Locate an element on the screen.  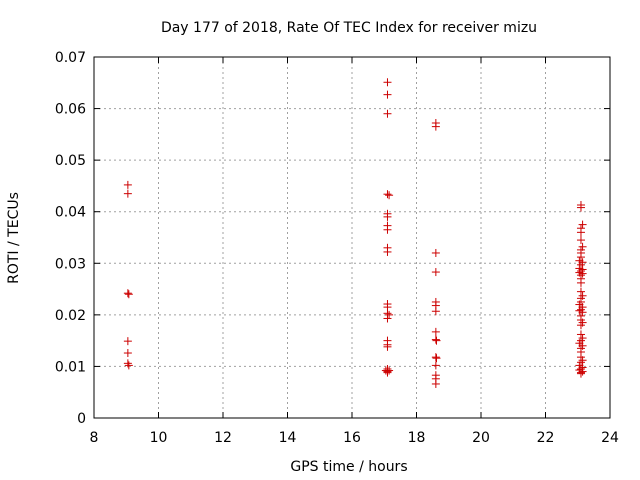
x-tick-label: 22 is located at coordinates (546, 438).